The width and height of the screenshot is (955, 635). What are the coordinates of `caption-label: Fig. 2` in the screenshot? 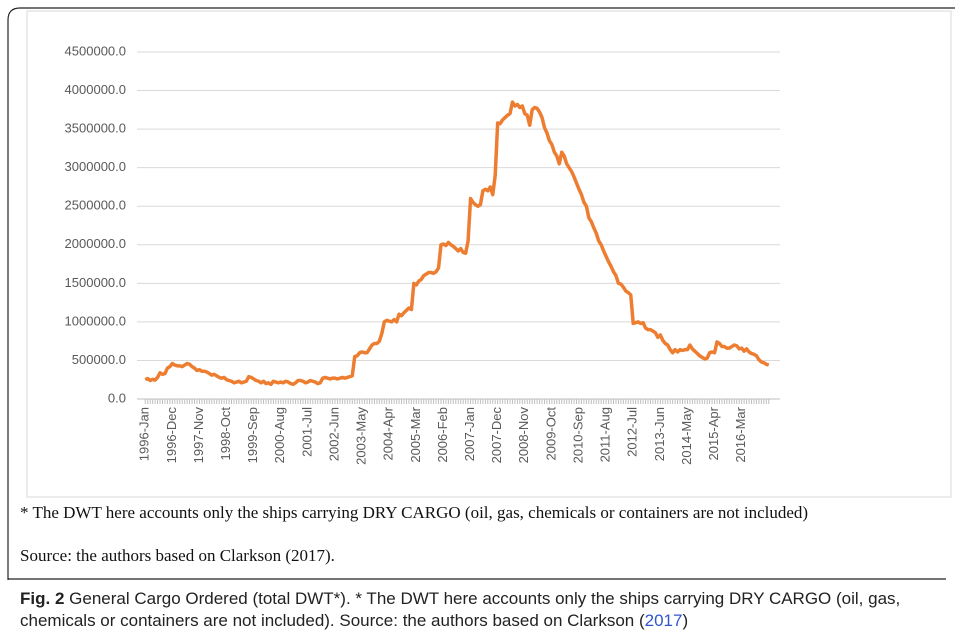 It's located at (42, 598).